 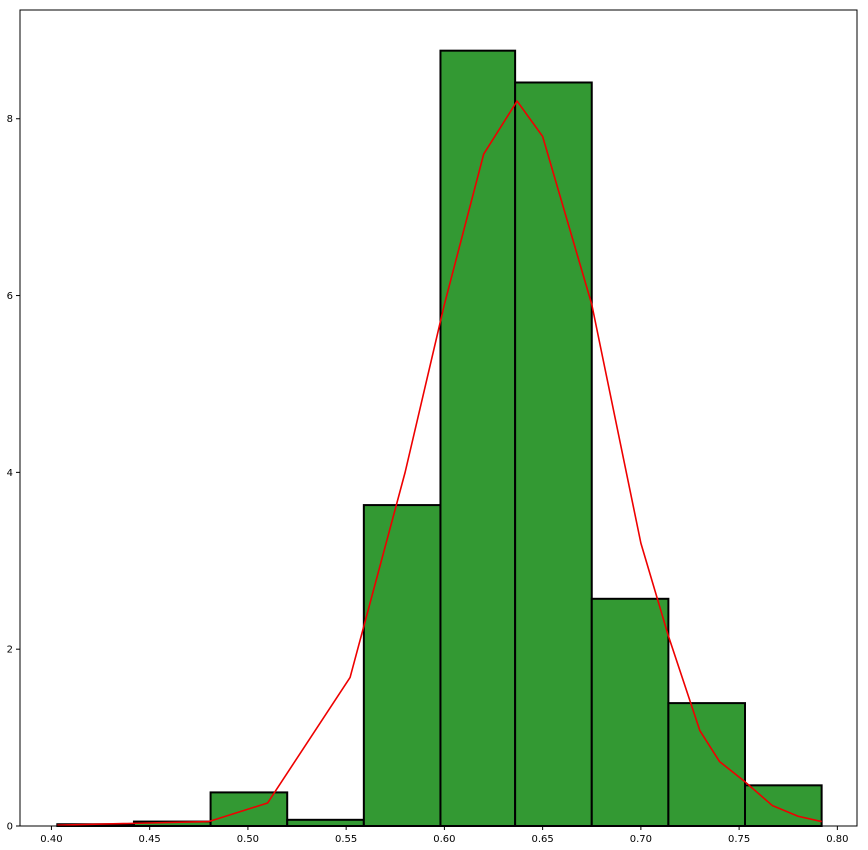 I want to click on x-axis-ticks: 0.40 0.45 0.50 0.55 0.60 0.65 0.70 0.75 0.80, so click(x=444, y=835).